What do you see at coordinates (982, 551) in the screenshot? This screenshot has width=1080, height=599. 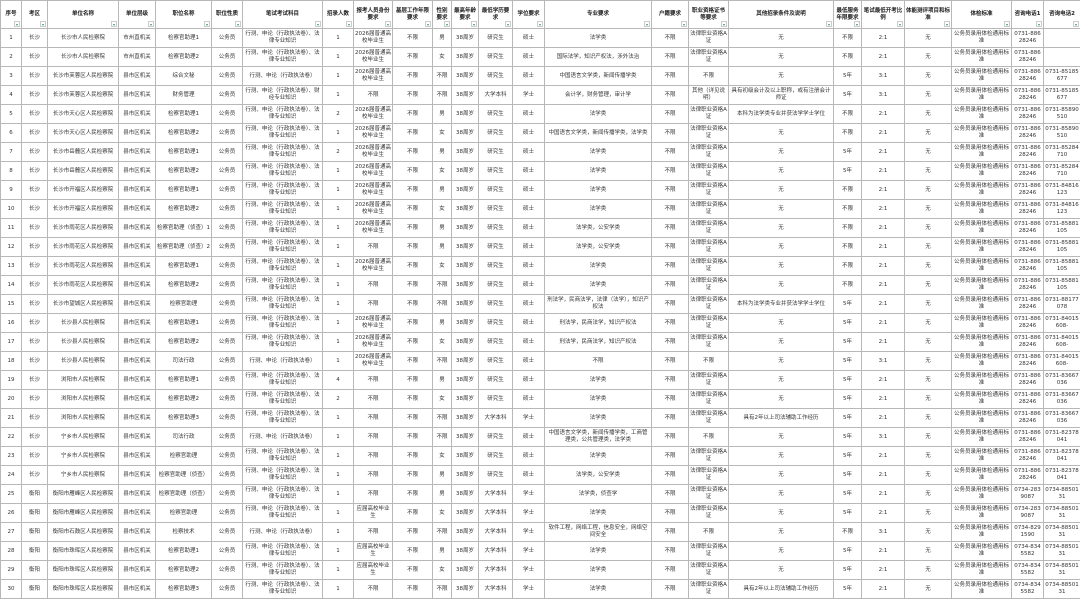 I see `table-cell: 公务员录用体检通用标准` at bounding box center [982, 551].